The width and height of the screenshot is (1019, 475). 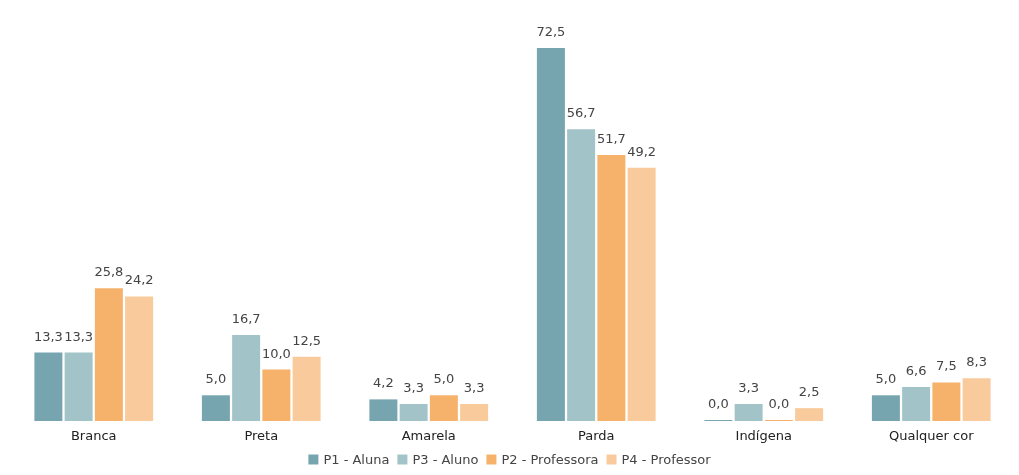 I want to click on data-label: 24,2, so click(x=139, y=280).